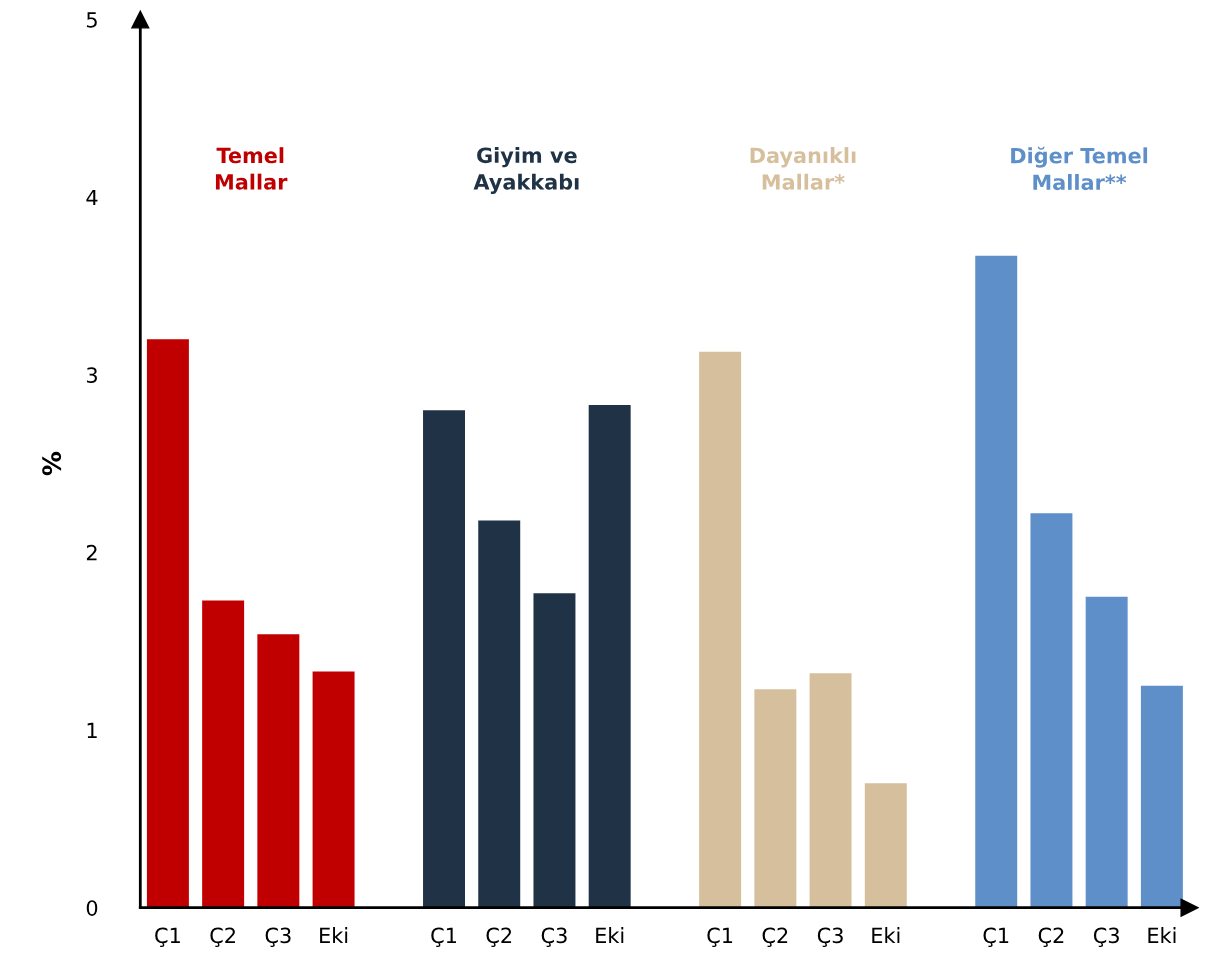 Image resolution: width=1220 pixels, height=976 pixels. What do you see at coordinates (92, 730) in the screenshot?
I see `y-tick-label: 1` at bounding box center [92, 730].